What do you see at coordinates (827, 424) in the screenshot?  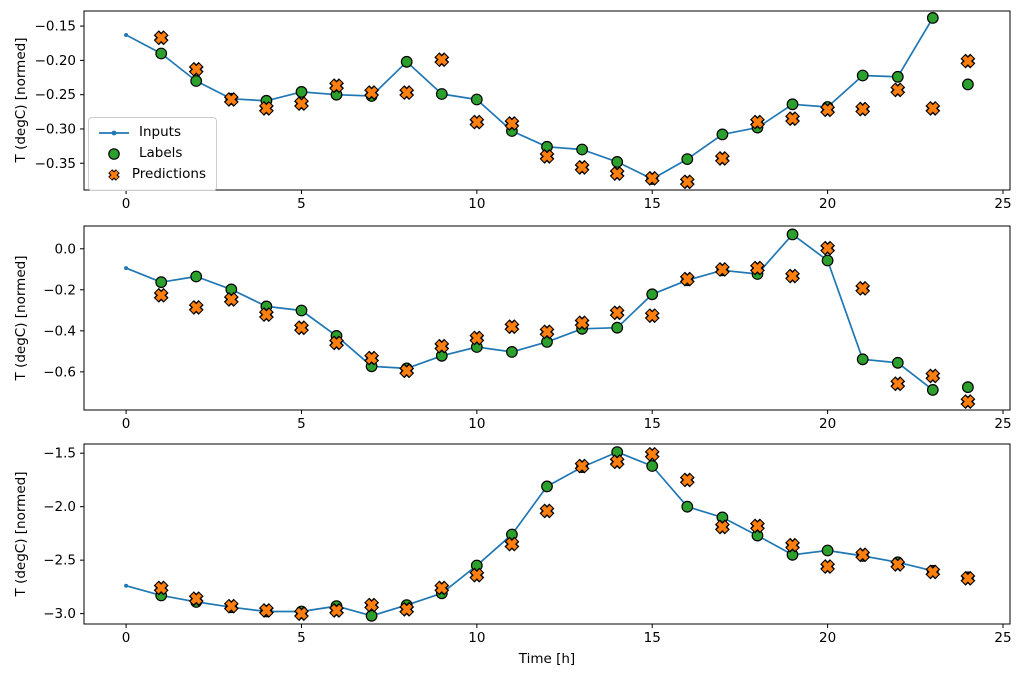 I see `x-tick-label: 20` at bounding box center [827, 424].